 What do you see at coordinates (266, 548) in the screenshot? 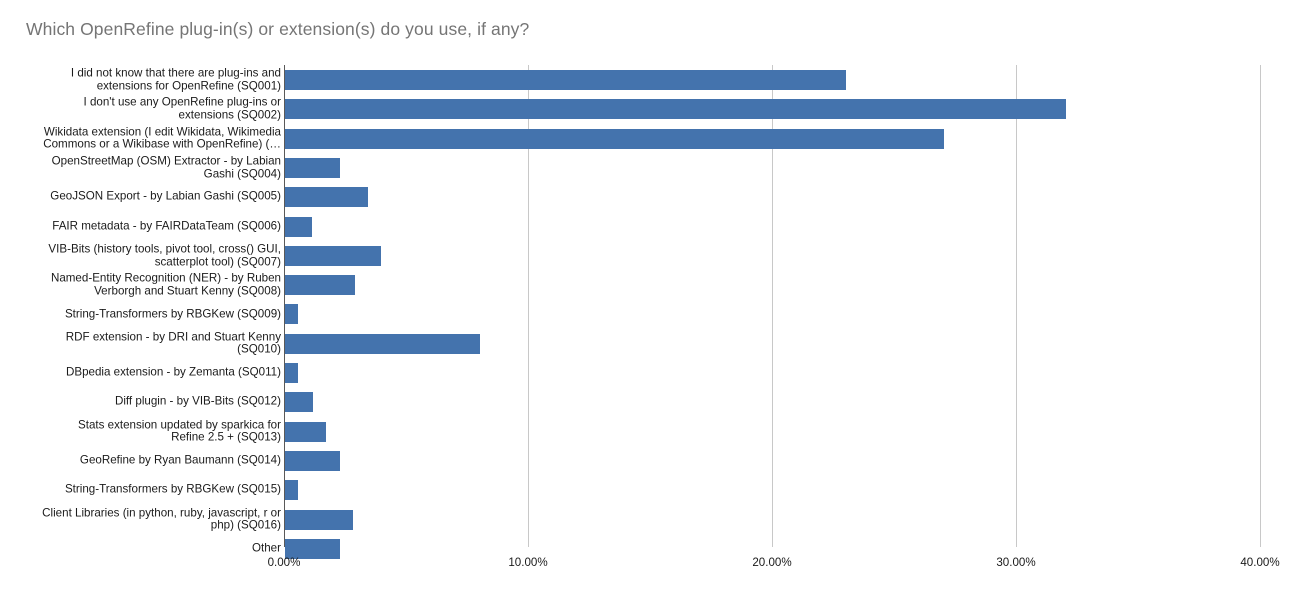
I see `category-label: Other` at bounding box center [266, 548].